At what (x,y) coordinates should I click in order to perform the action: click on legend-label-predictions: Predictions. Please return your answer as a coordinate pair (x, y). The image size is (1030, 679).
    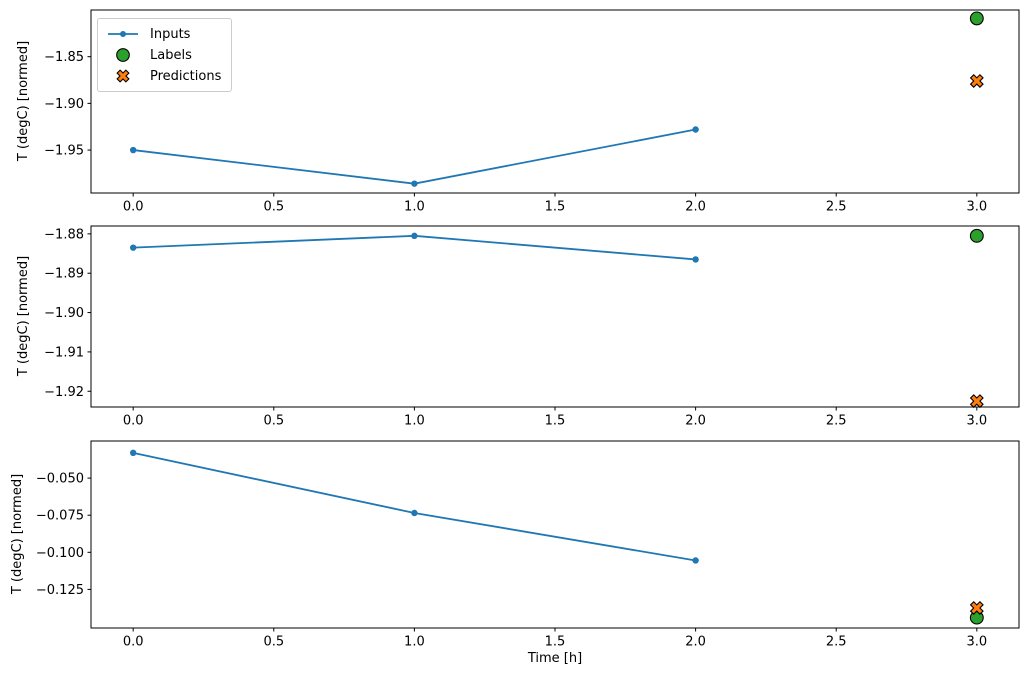
    Looking at the image, I should click on (186, 76).